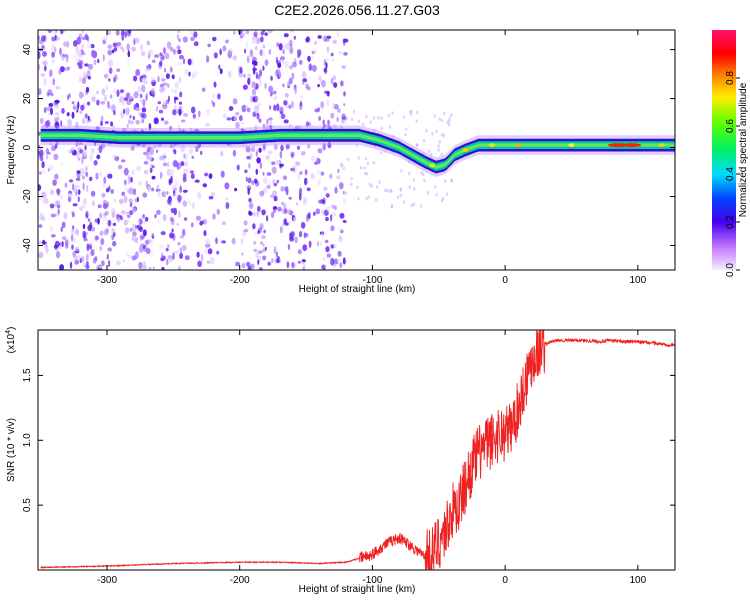 This screenshot has height=605, width=750. I want to click on colorbar, so click(724, 150).